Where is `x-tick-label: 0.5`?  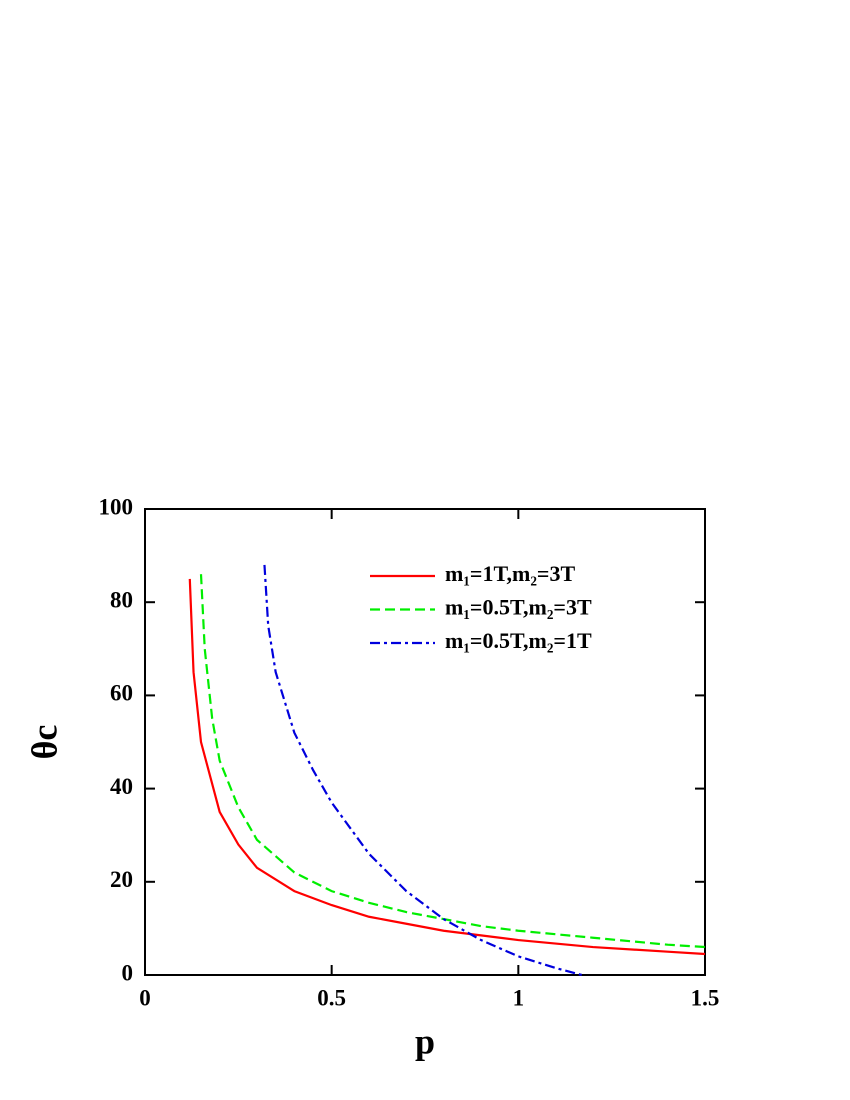
x-tick-label: 0.5 is located at coordinates (331, 997).